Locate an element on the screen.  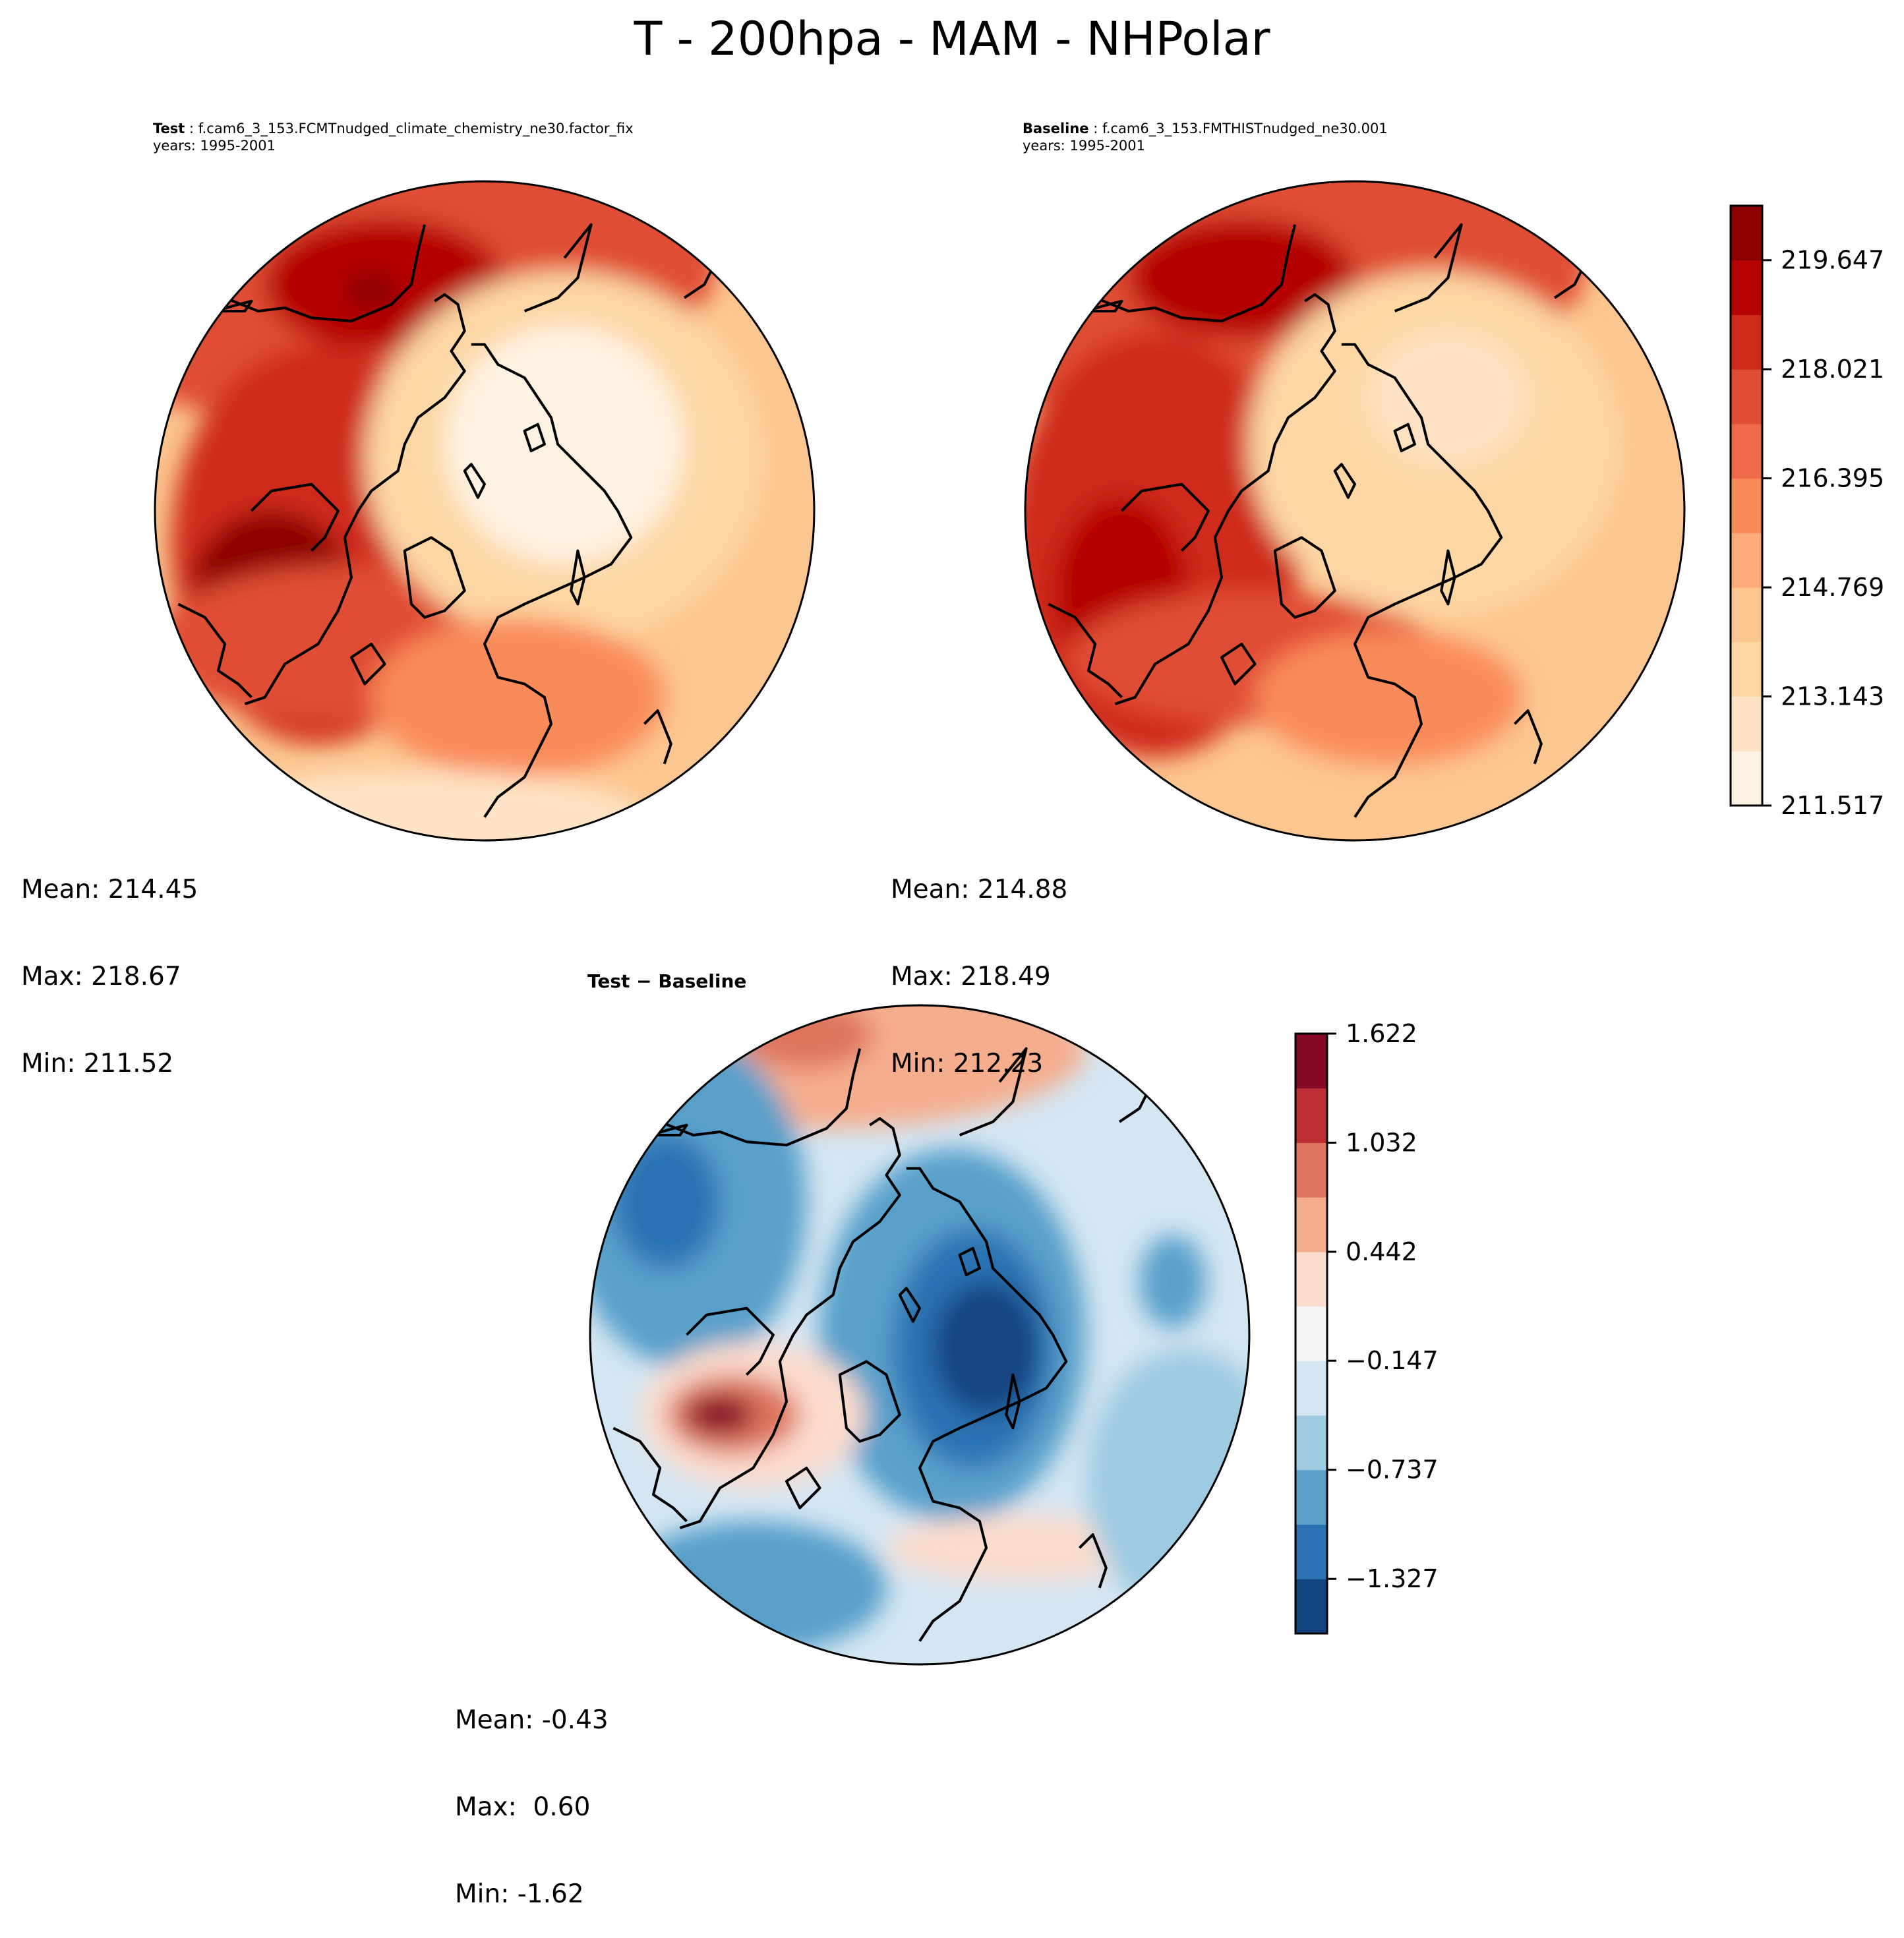
test-stats: Mean: 214.45 Max: 218.67 Min: 211.52 is located at coordinates (109, 962).